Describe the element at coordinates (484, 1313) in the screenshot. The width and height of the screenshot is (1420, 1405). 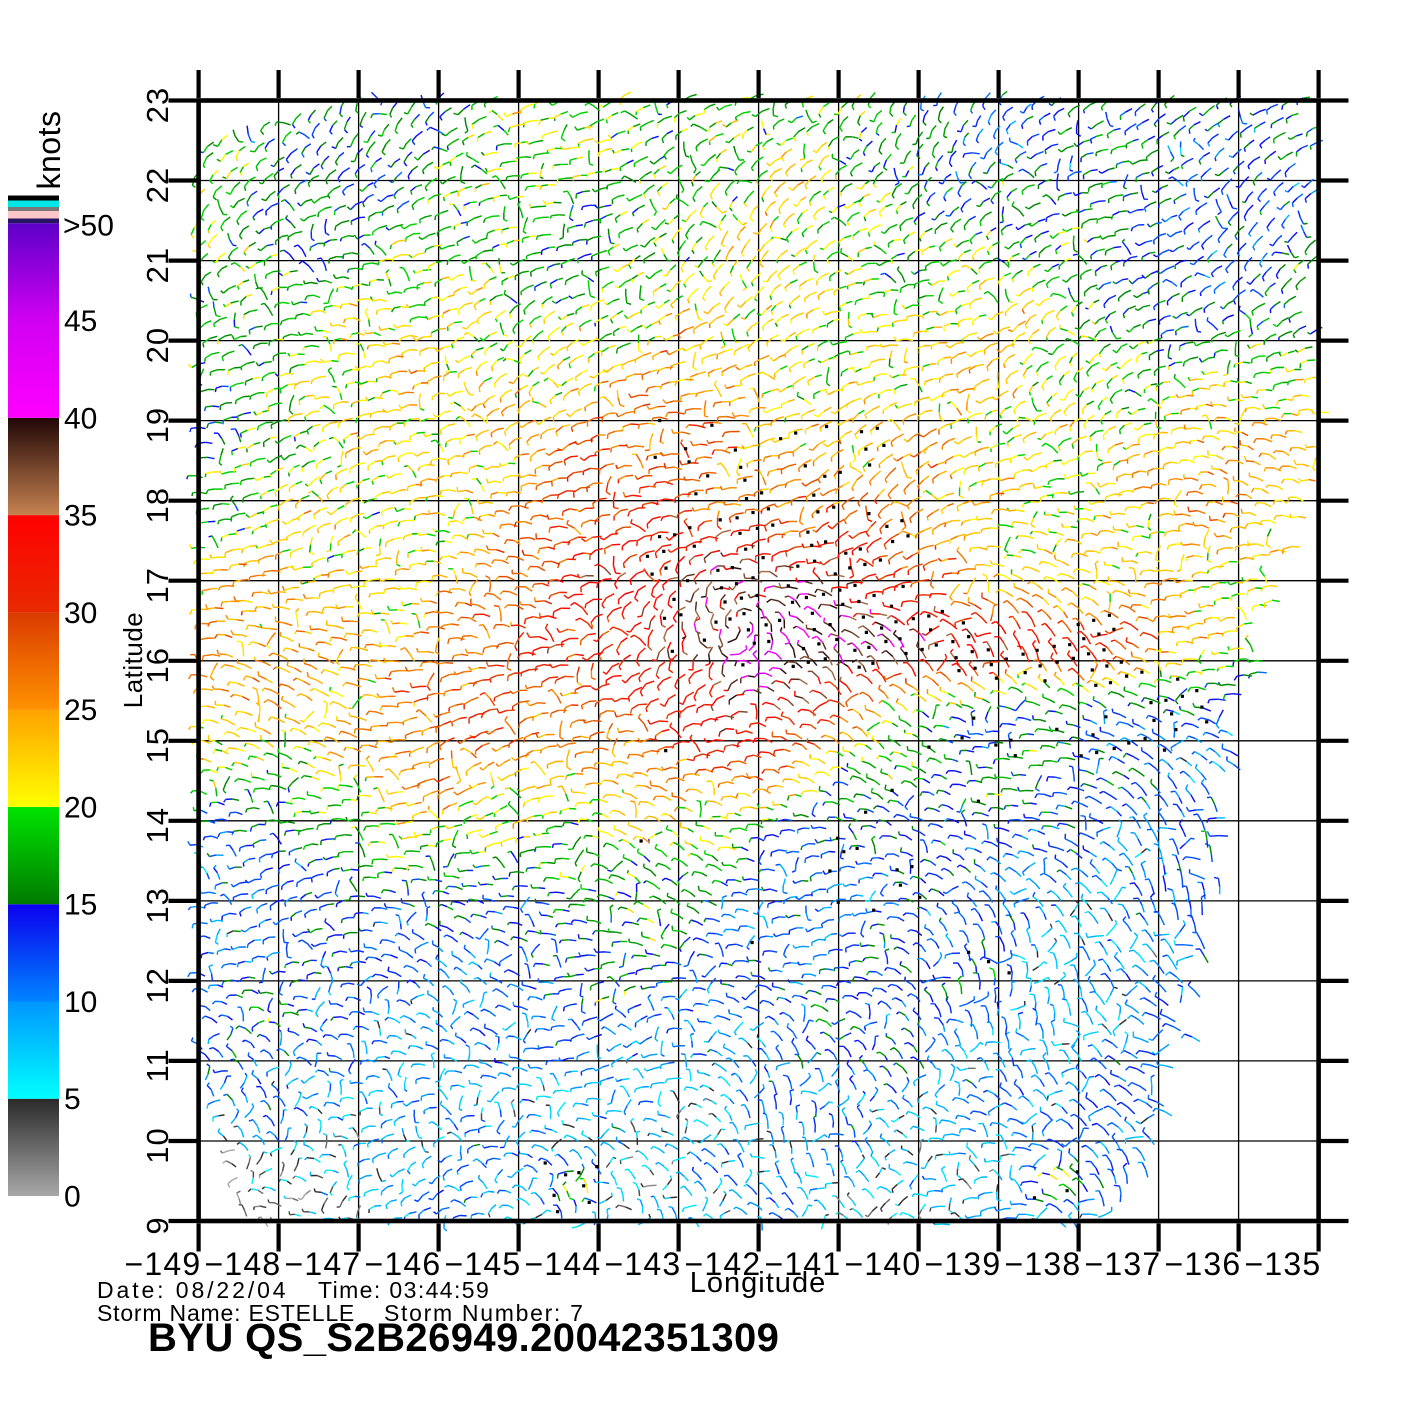
I see `svg-text: Storm Number: 7` at that location.